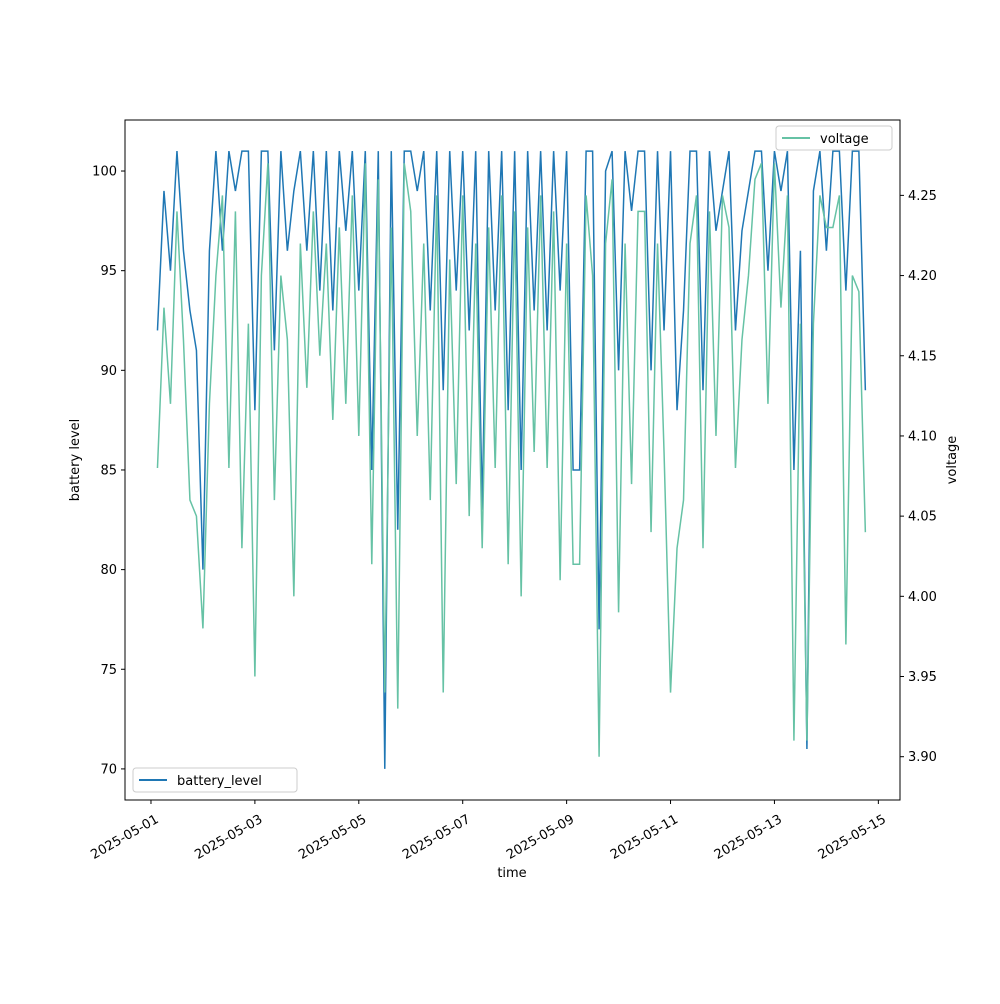 Image resolution: width=1000 pixels, height=1004 pixels. Describe the element at coordinates (844, 139) in the screenshot. I see `legend-label: voltage` at that location.